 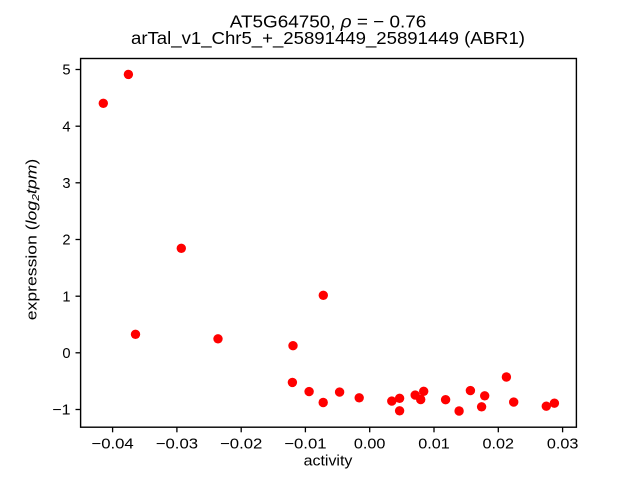 I want to click on svg-text: 2, so click(x=66, y=241).